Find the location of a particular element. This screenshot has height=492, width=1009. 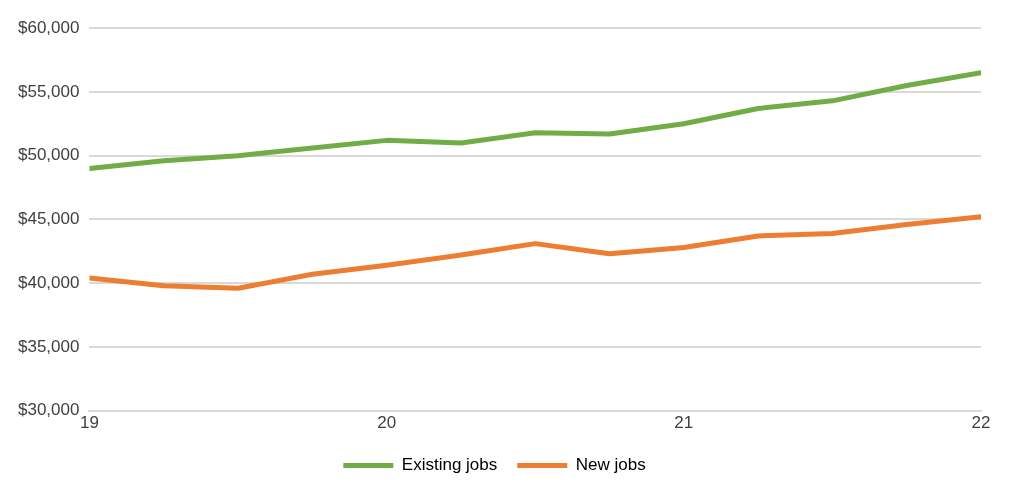

y-tick-label: $60,000 is located at coordinates (49, 27).